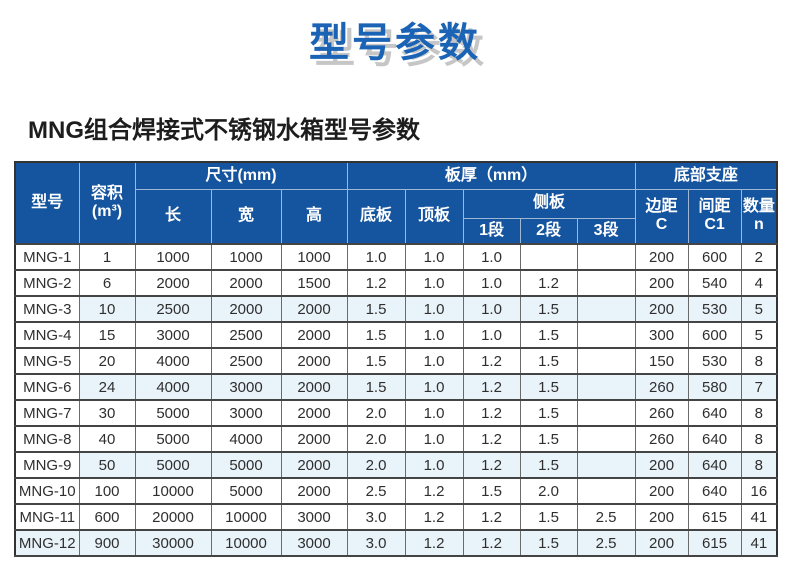 The width and height of the screenshot is (790, 561). Describe the element at coordinates (376, 413) in the screenshot. I see `cell-value: 2.0` at that location.